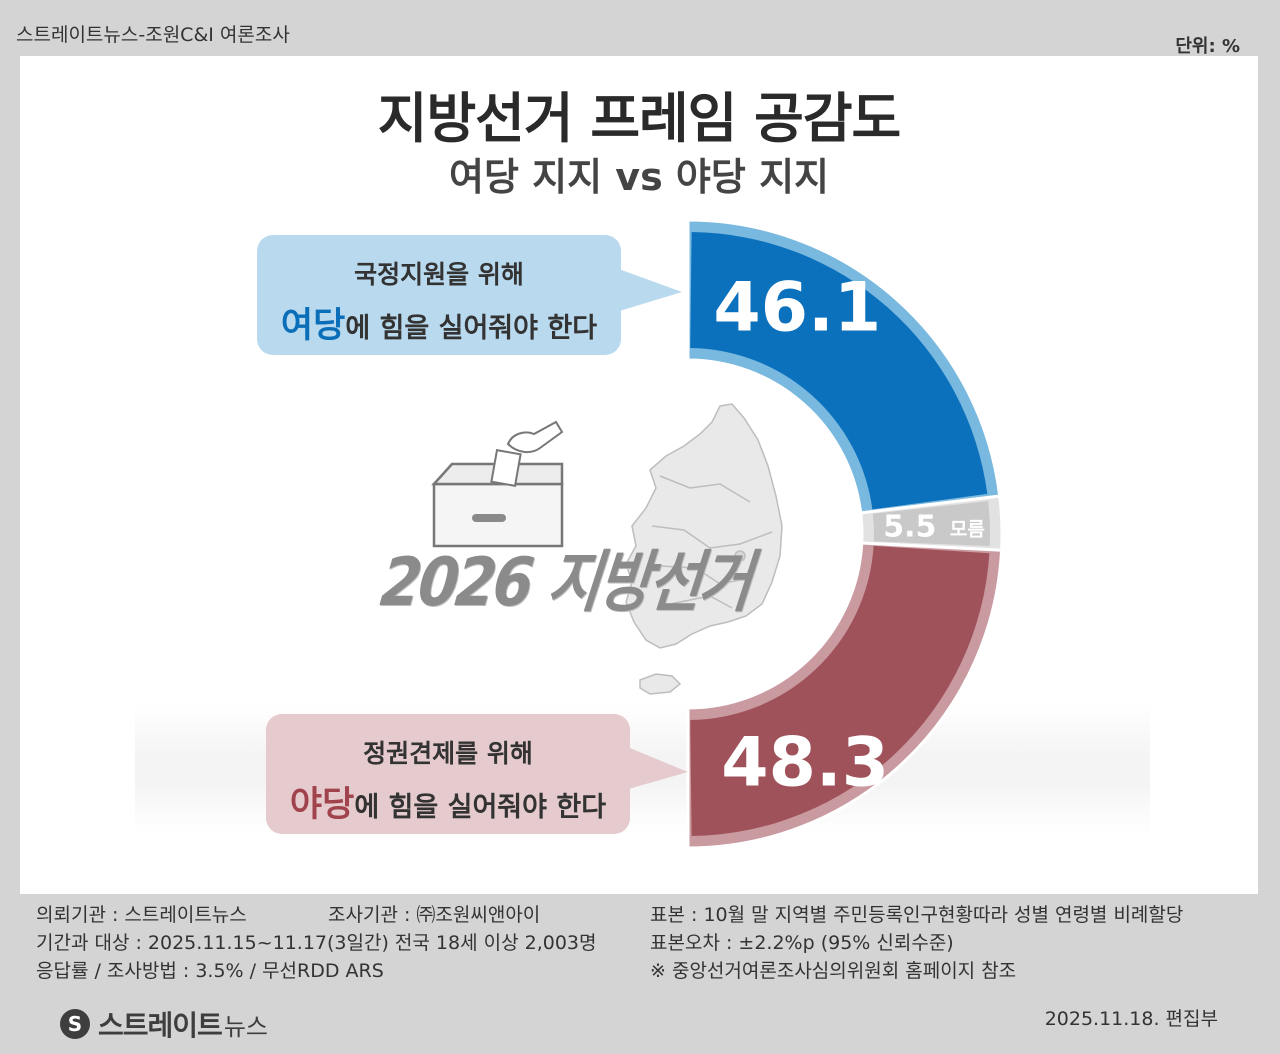 This screenshot has width=1280, height=1054. Describe the element at coordinates (909, 526) in the screenshot. I see `slice-value-label-1: 5.5` at that location.